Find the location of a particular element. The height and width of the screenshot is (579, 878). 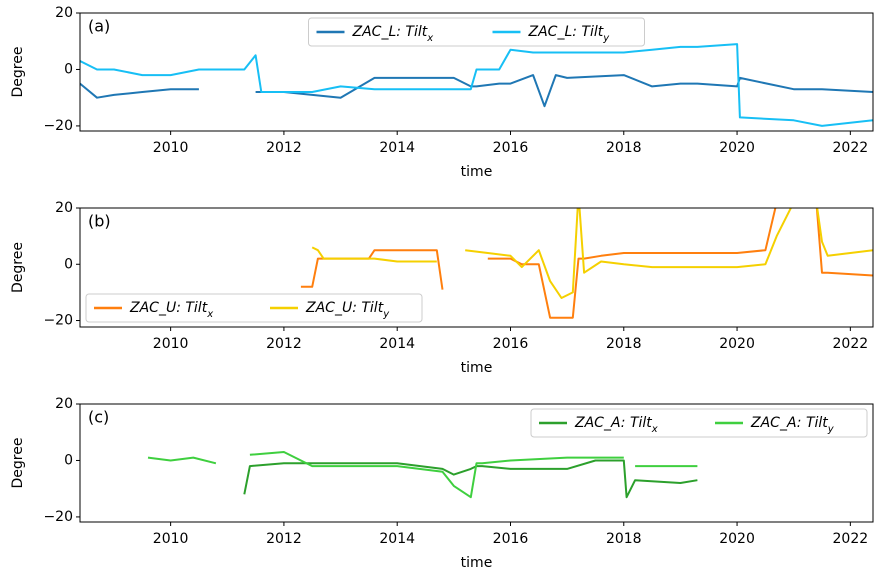

legend-label: ZAC_U: Tilty is located at coordinates (347, 310).